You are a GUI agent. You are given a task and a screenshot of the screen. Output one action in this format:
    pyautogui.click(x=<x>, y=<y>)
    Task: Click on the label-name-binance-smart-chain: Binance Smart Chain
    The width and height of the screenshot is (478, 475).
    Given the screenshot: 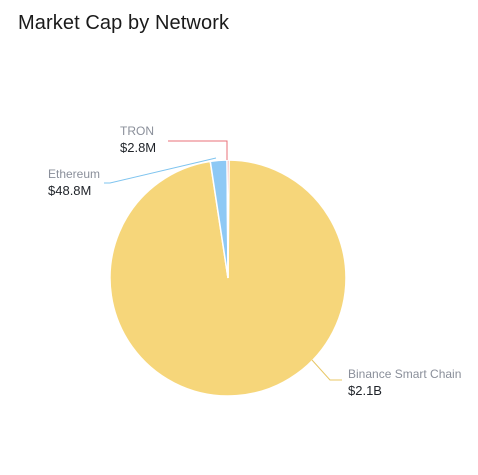 What is the action you would take?
    pyautogui.click(x=404, y=374)
    